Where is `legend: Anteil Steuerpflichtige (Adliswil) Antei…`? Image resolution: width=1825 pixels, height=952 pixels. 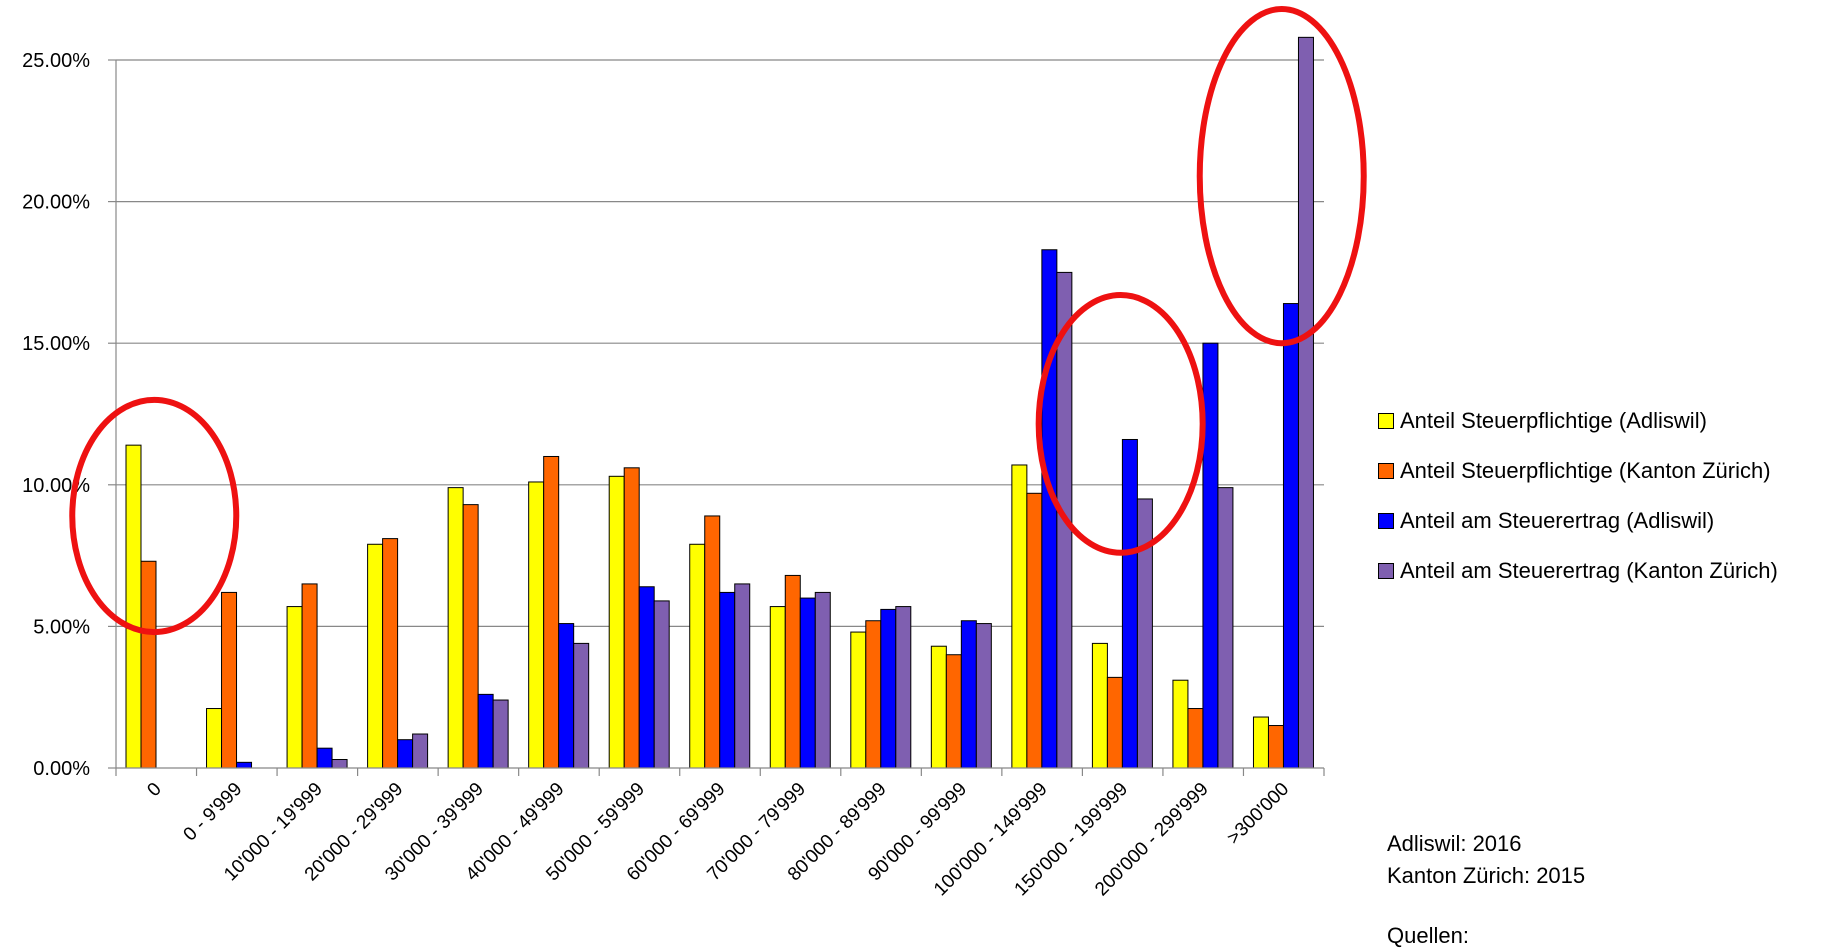 legend: Anteil Steuerpflichtige (Adliswil) Antei… is located at coordinates (1598, 496).